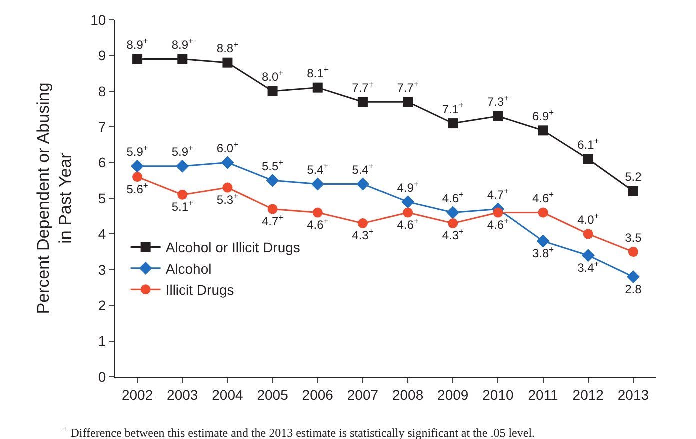 This screenshot has height=439, width=696. What do you see at coordinates (138, 394) in the screenshot?
I see `x-tick-label: 2002` at bounding box center [138, 394].